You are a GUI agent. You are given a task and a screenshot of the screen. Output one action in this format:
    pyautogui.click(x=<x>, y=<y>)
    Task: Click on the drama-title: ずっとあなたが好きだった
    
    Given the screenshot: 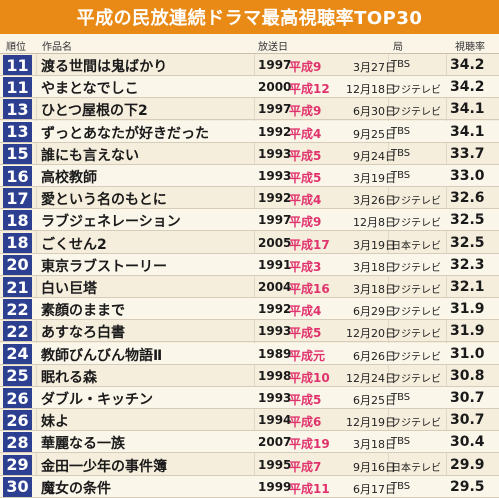 What is the action you would take?
    pyautogui.click(x=125, y=133)
    